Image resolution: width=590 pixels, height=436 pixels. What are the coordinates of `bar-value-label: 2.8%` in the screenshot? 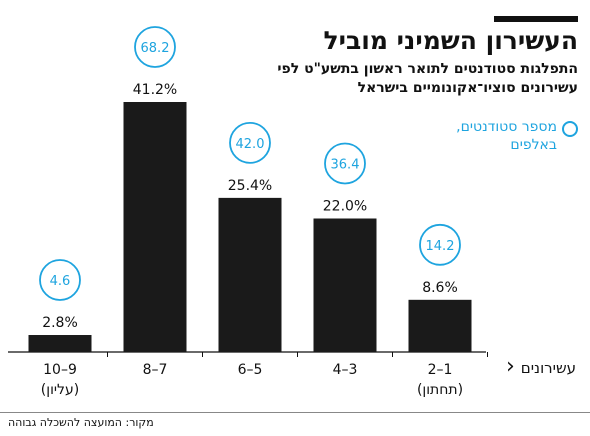 It's located at (60, 323).